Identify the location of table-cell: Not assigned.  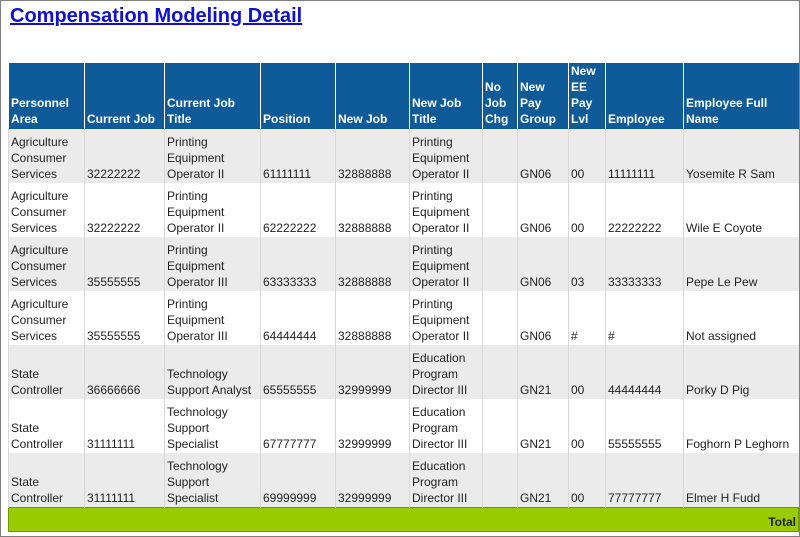
(741, 318).